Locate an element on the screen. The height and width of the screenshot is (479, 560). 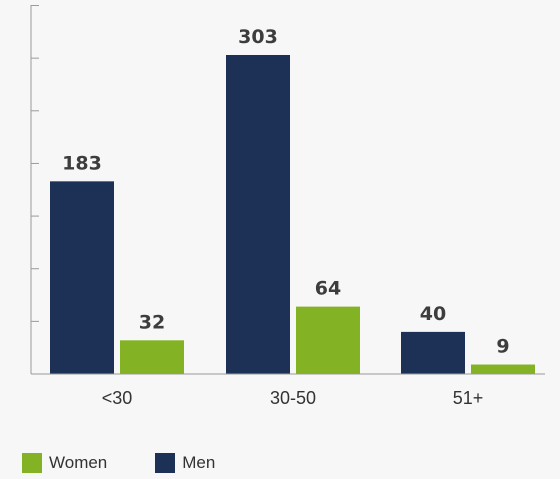
data-label-women-0: 32 is located at coordinates (152, 322).